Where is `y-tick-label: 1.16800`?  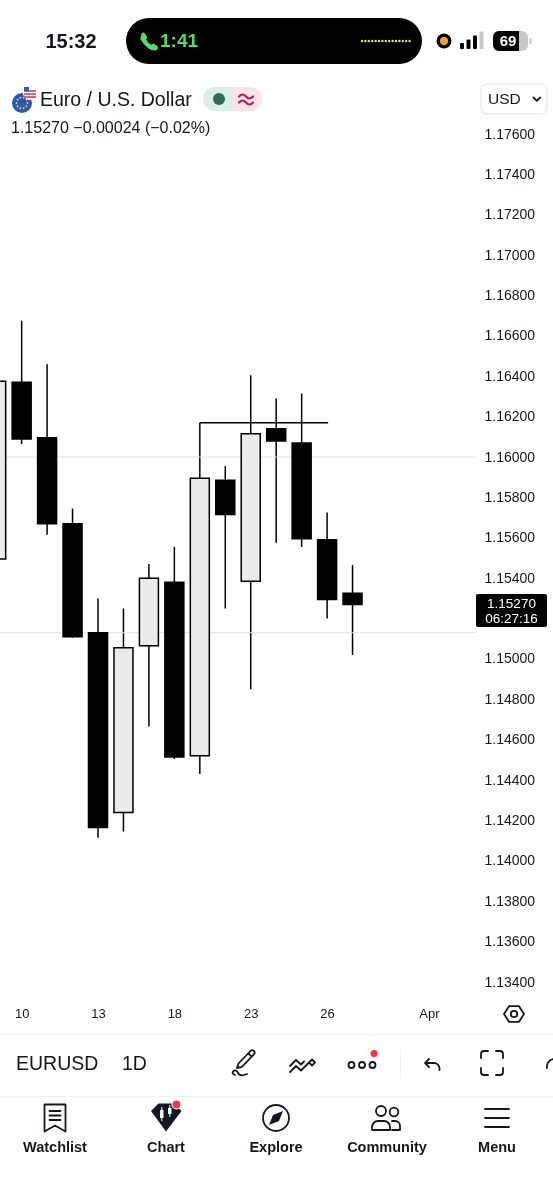 y-tick-label: 1.16800 is located at coordinates (510, 295).